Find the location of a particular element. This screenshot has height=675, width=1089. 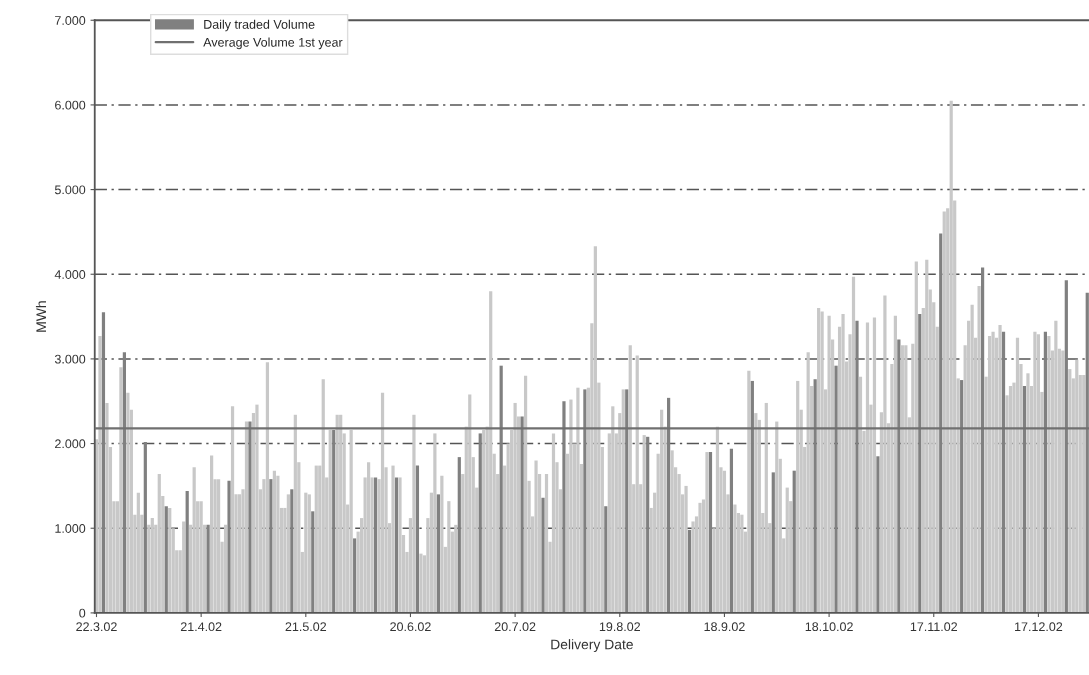

y-tick-label: 6.000 is located at coordinates (70, 105).